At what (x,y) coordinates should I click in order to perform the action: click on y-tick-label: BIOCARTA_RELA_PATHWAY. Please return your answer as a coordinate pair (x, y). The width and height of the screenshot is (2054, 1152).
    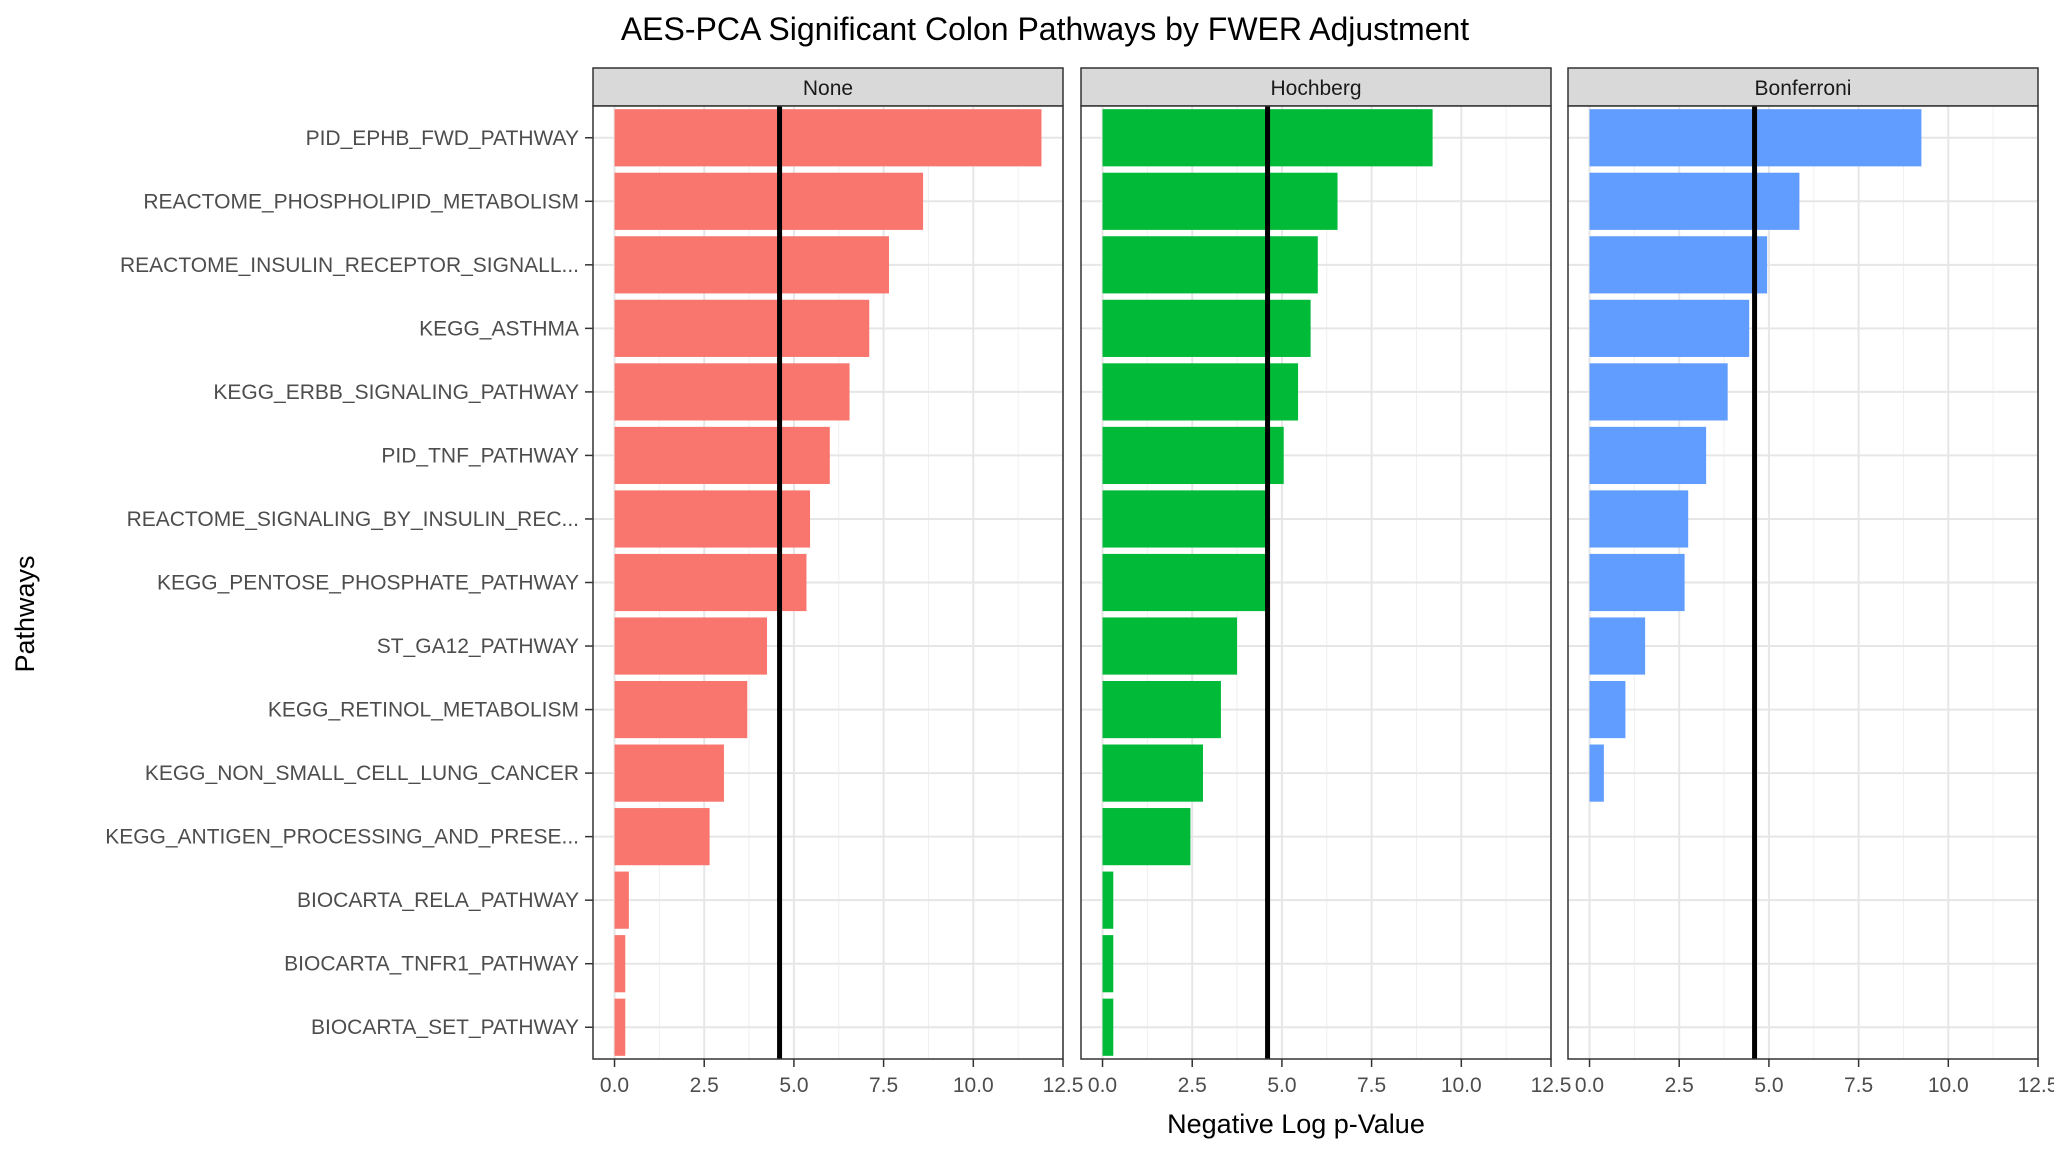
    Looking at the image, I should click on (438, 900).